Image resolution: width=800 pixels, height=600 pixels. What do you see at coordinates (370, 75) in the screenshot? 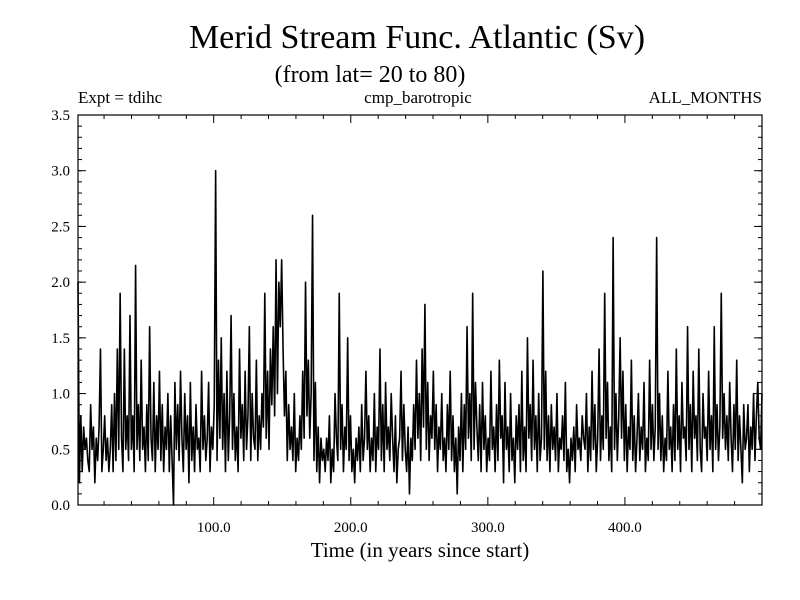
I see `chart-subtitle: (from lat= 20 to 80)` at bounding box center [370, 75].